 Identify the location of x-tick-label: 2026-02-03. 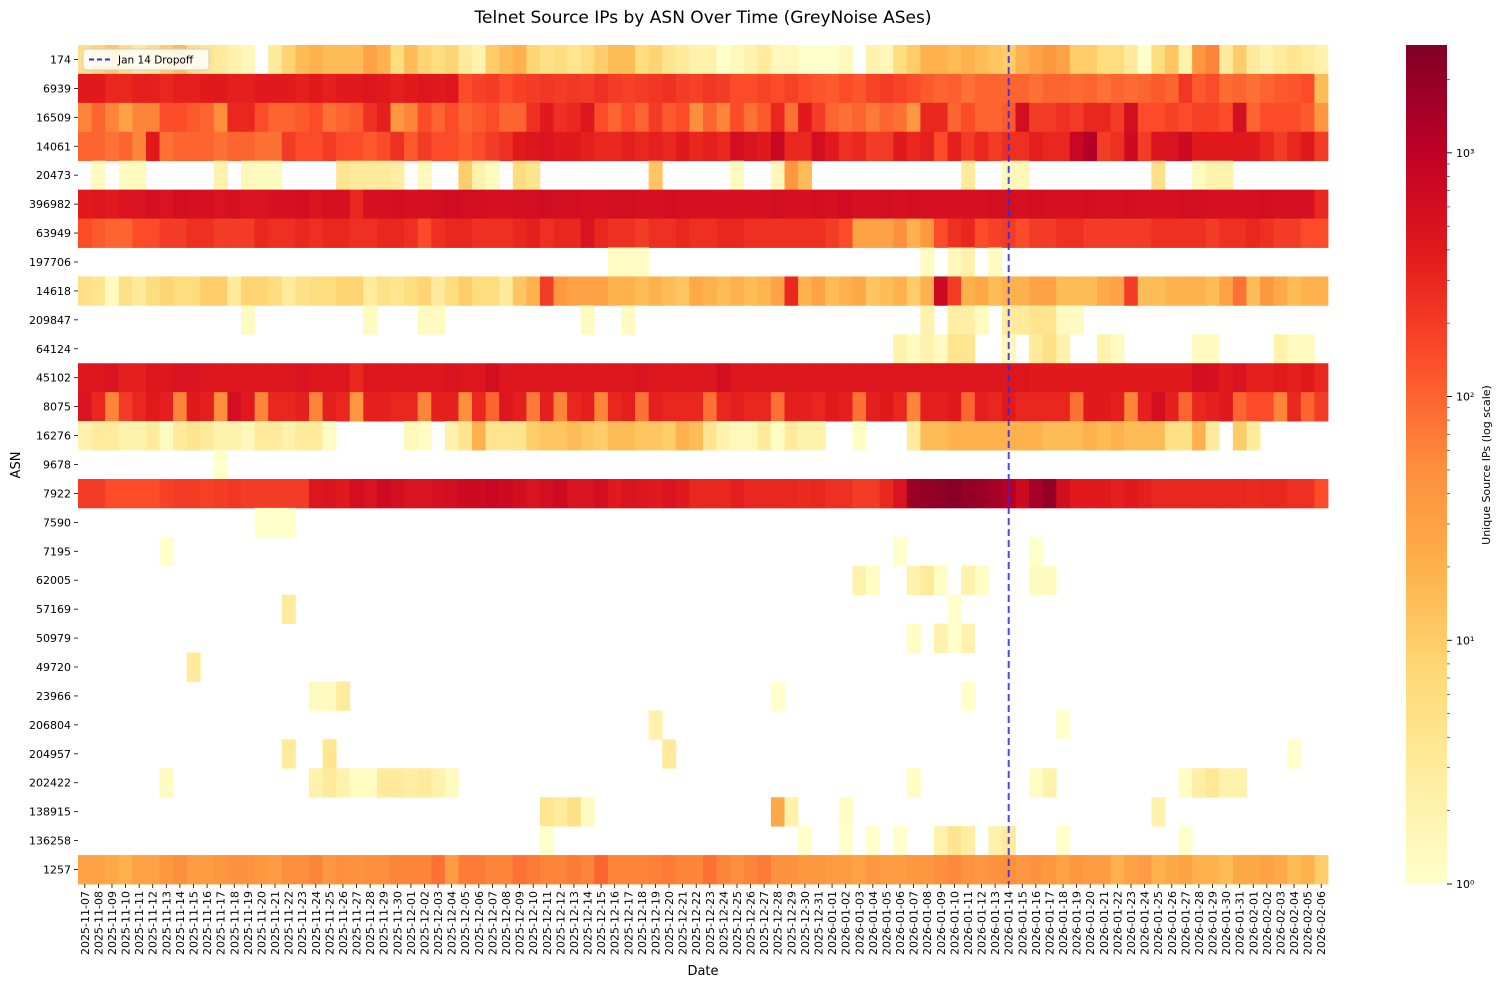
(1280, 923).